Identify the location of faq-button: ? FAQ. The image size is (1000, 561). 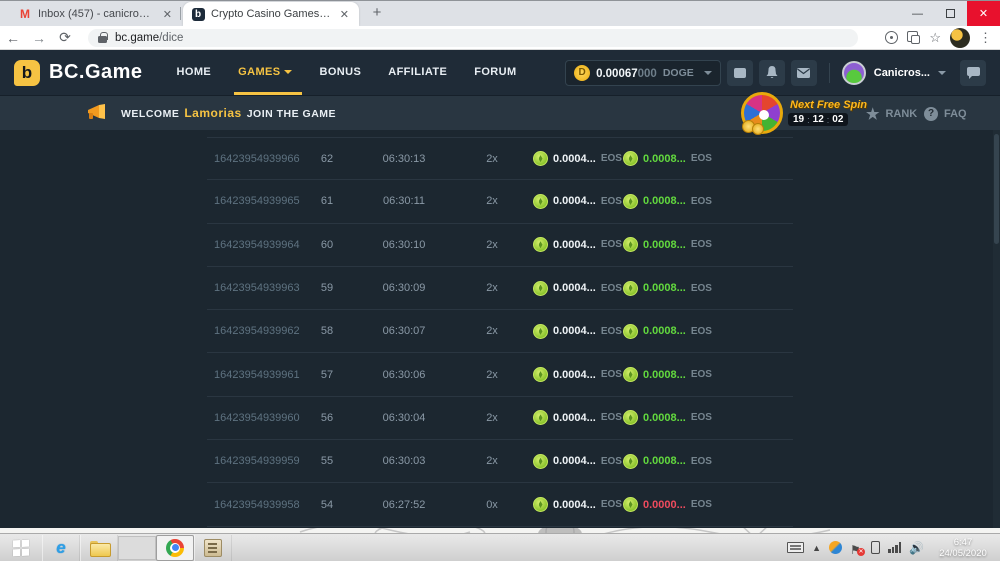
(945, 113).